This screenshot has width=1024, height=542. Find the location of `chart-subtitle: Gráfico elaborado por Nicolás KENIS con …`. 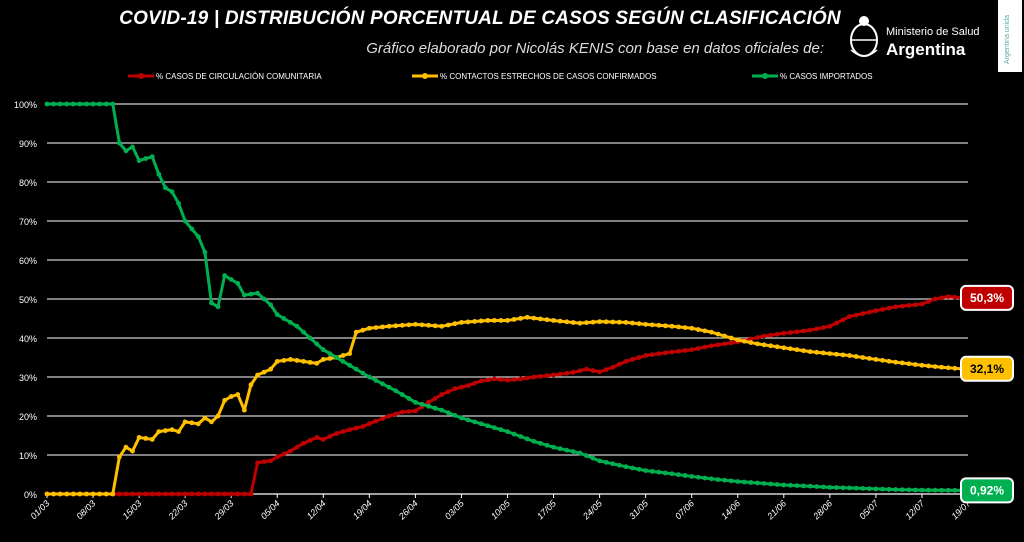

chart-subtitle: Gráfico elaborado por Nicolás KENIS con … is located at coordinates (595, 48).